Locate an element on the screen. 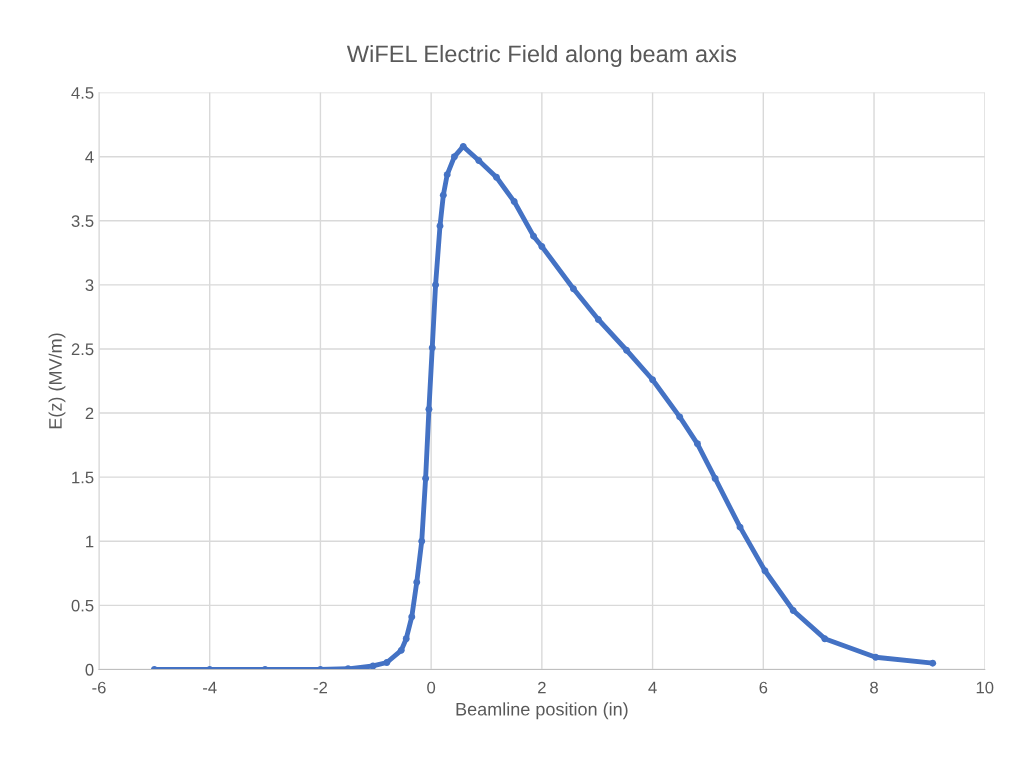 This screenshot has width=1010, height=759. chart-title: WiFEL Electric Field along beam axis is located at coordinates (541, 55).